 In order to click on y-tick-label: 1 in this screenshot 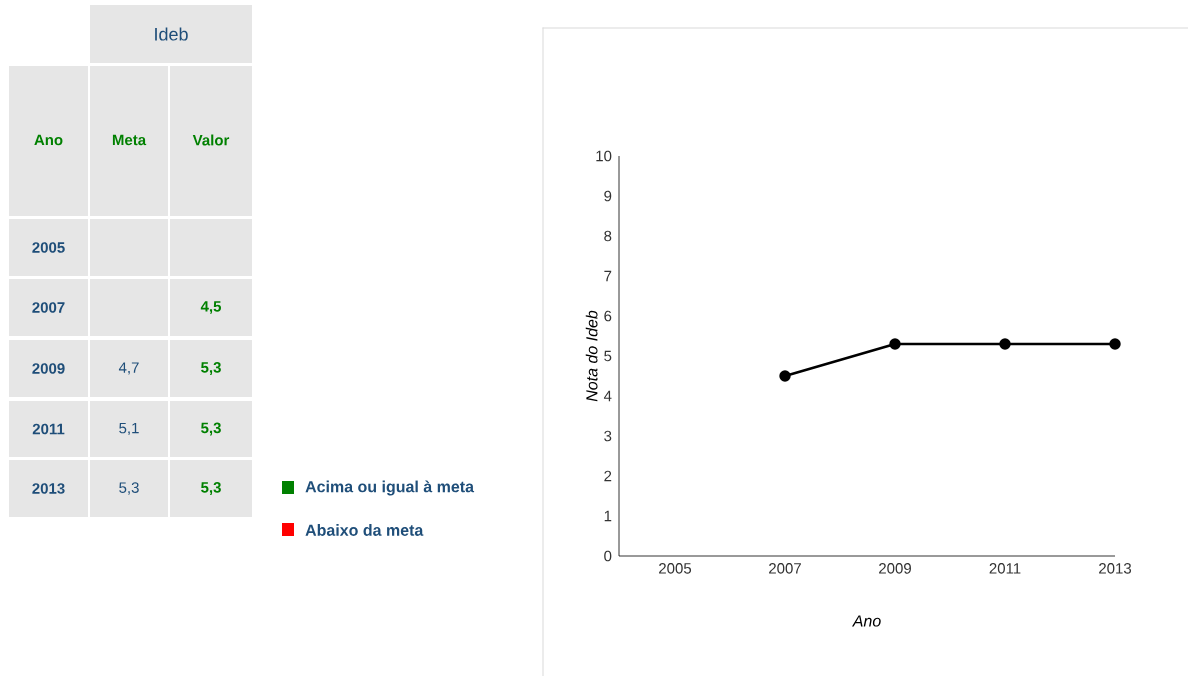, I will do `click(608, 516)`.